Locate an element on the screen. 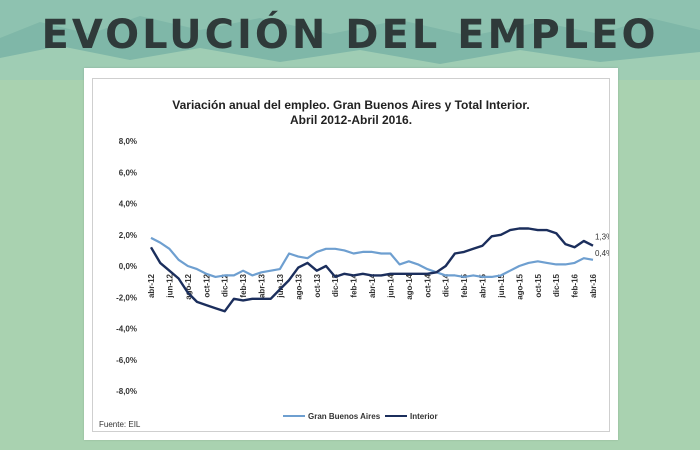  y-tick-label: 0,0% is located at coordinates (128, 266).